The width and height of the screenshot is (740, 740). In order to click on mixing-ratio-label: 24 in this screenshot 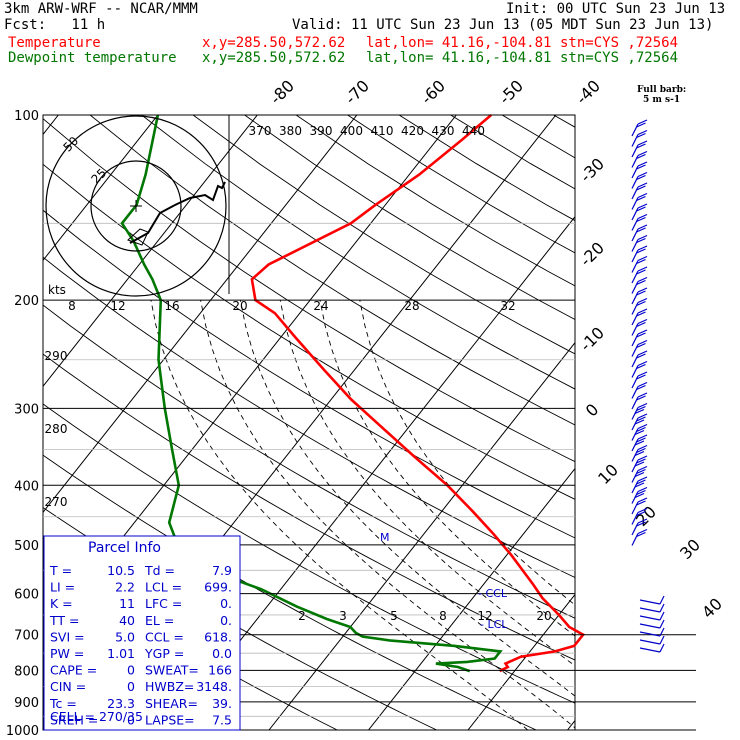, I will do `click(320, 306)`.